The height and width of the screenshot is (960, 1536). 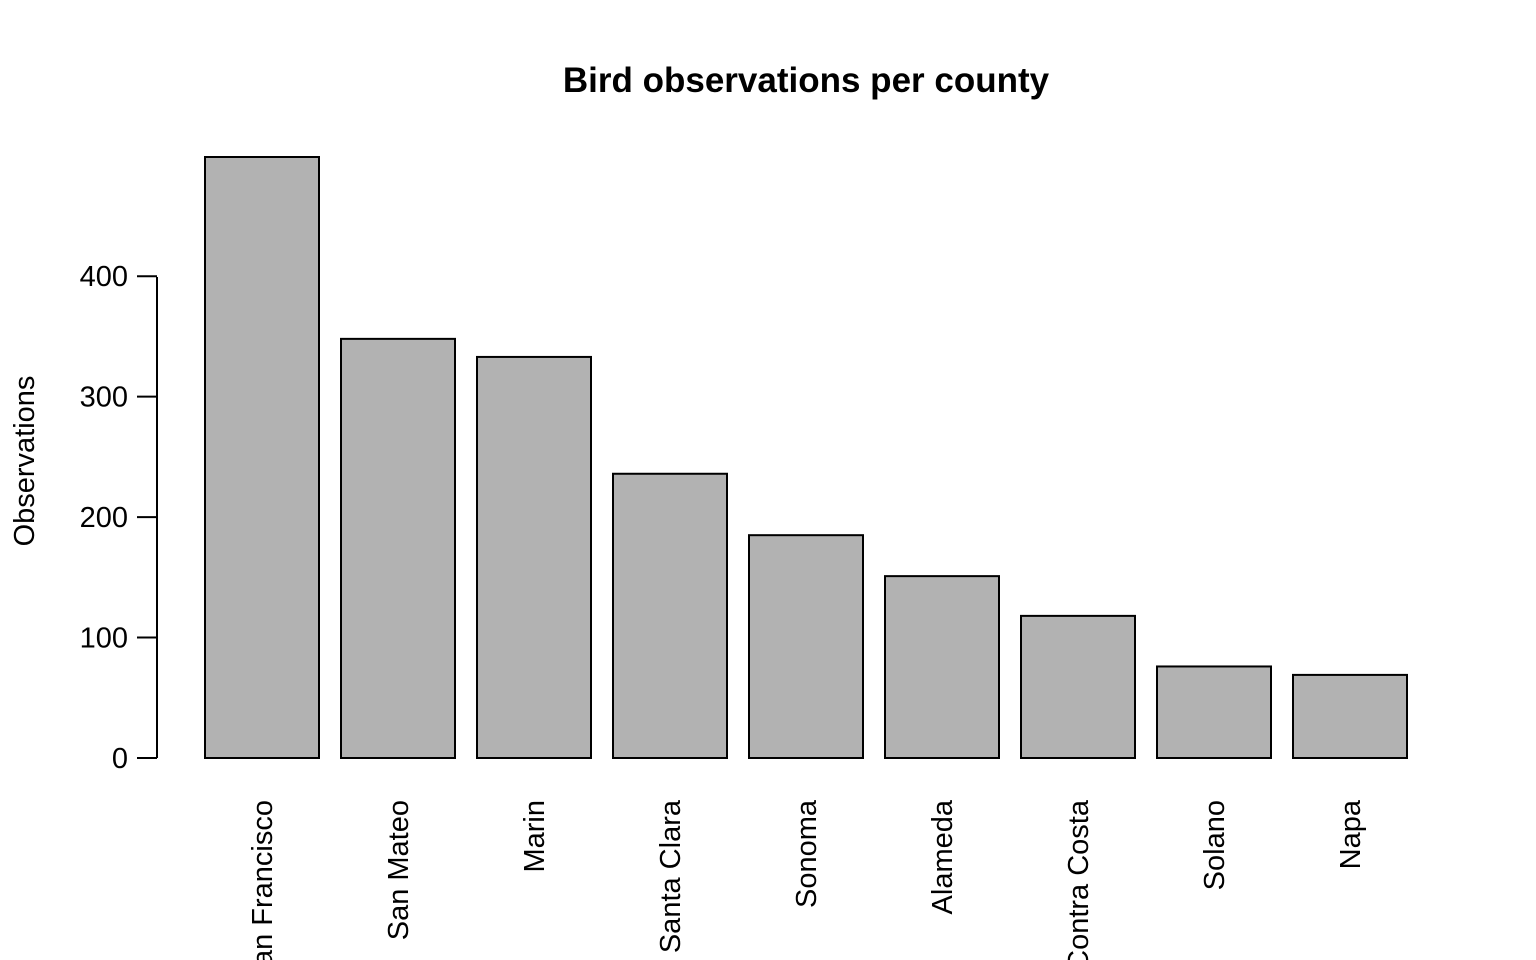 I want to click on y-tick-label: 0, so click(x=120, y=759).